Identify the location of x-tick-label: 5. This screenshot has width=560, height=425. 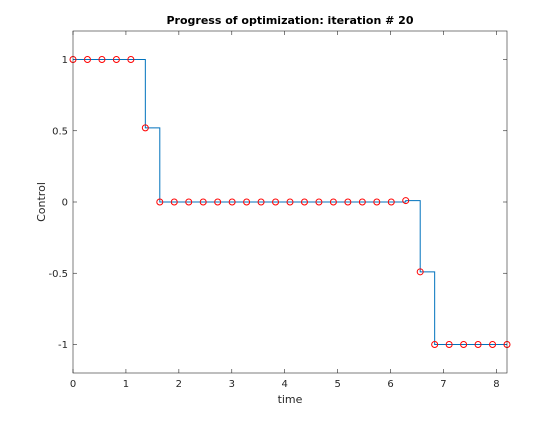
(337, 384).